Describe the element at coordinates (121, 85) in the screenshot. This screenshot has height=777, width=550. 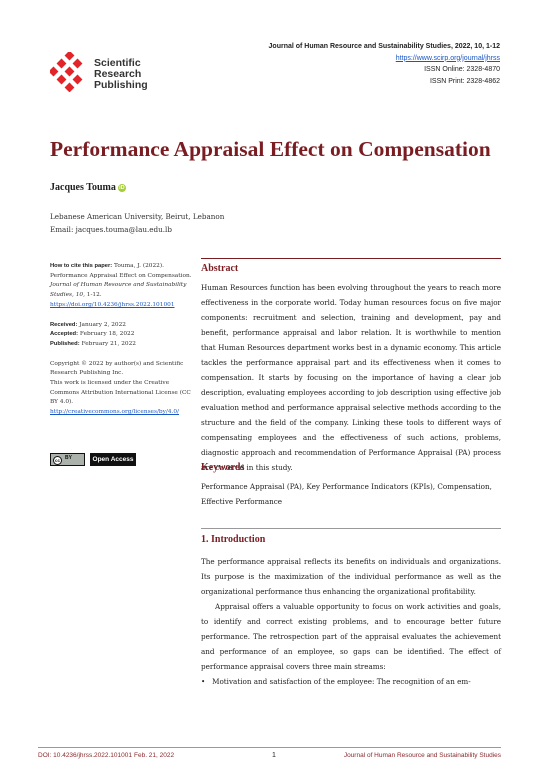
I see `publisher-name-line: Publishing` at that location.